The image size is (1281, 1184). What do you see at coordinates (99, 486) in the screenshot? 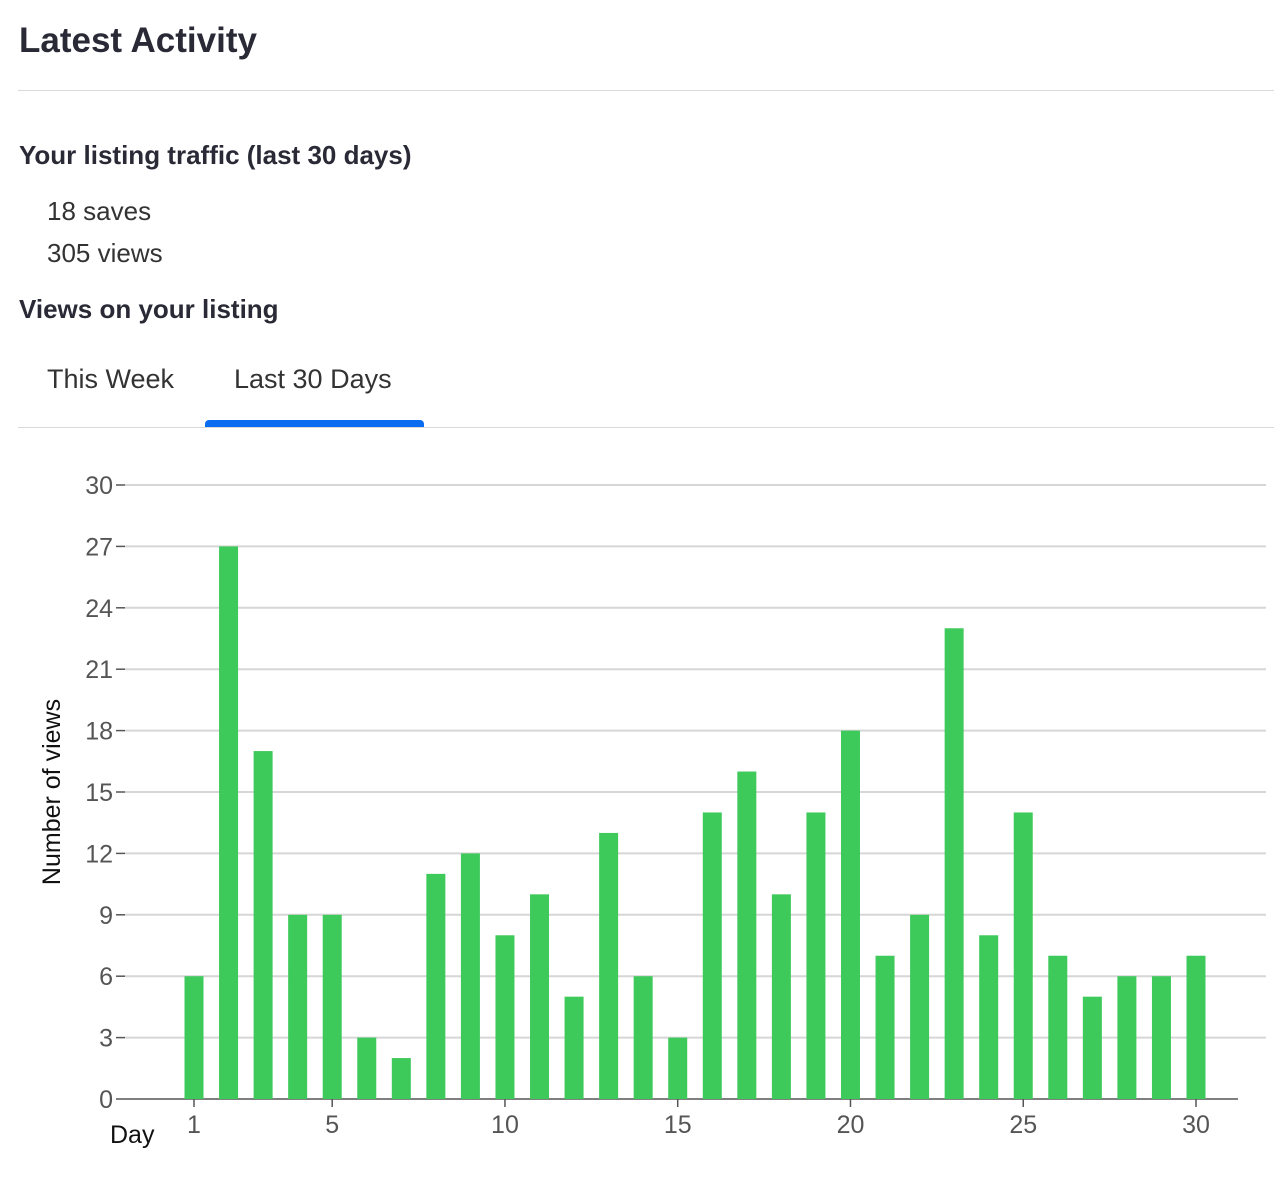
I see `y-tick-label: 30` at bounding box center [99, 486].